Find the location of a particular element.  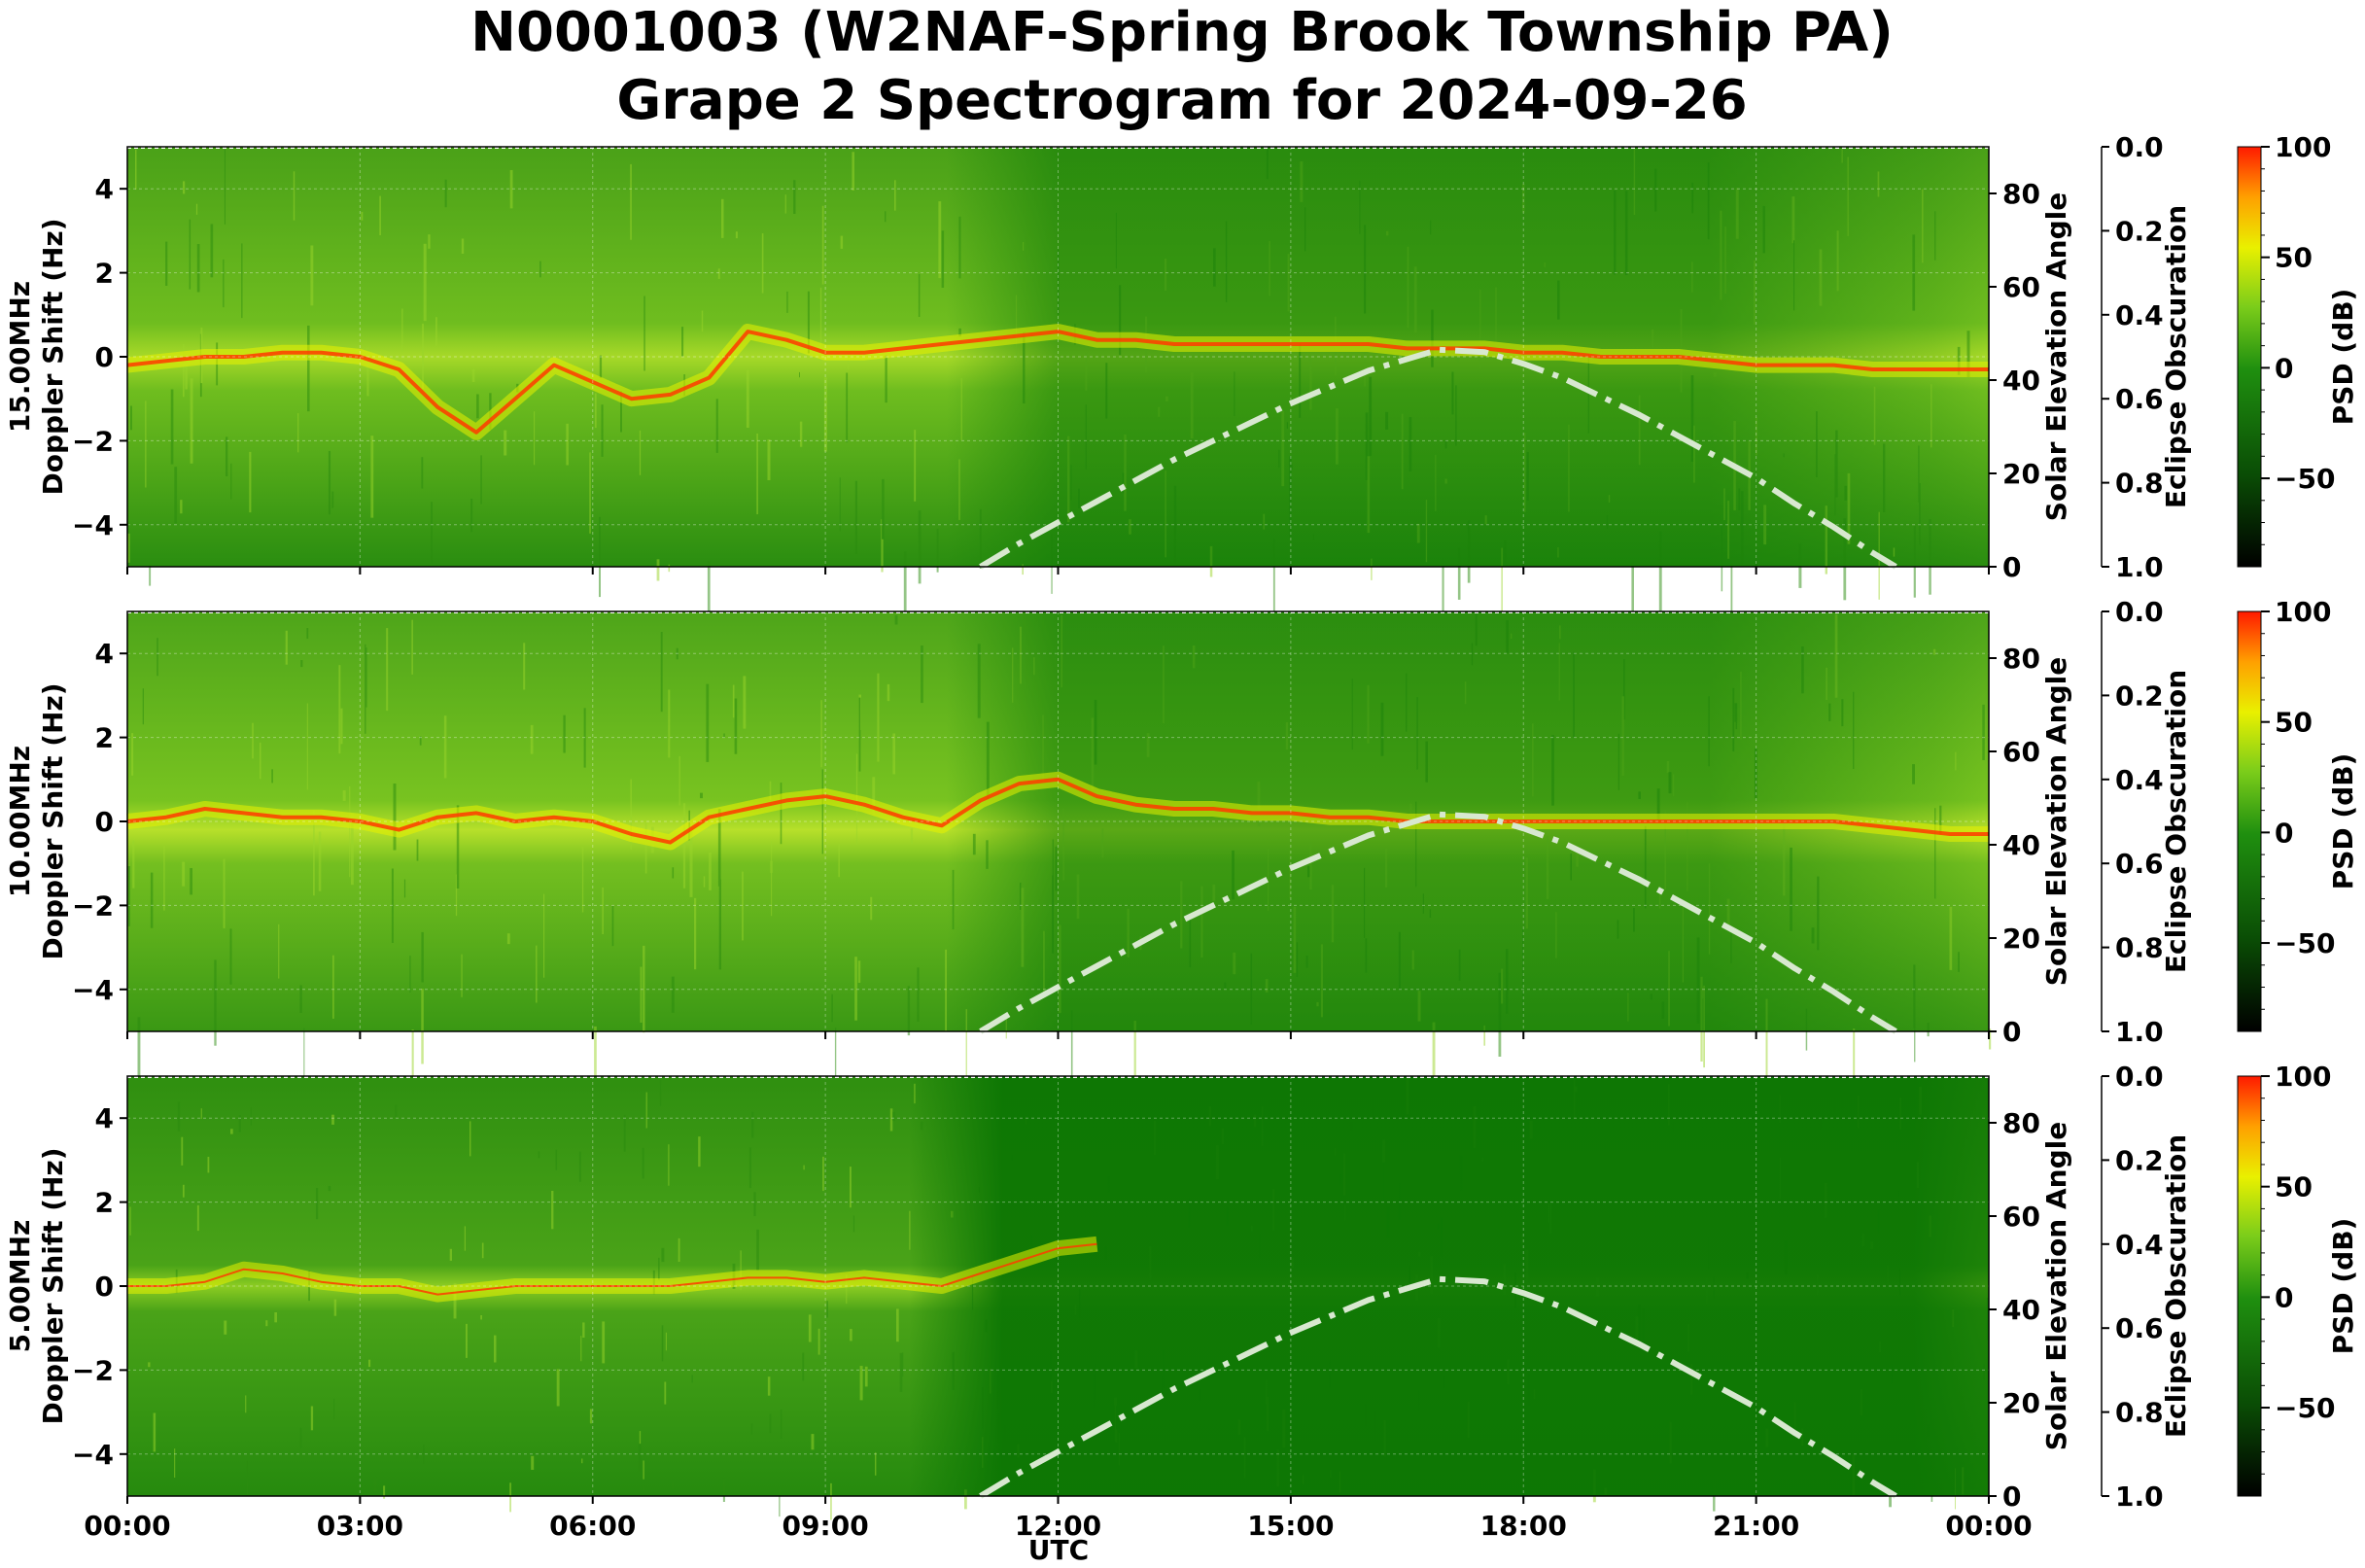

x-tick-label: 06:00 is located at coordinates (592, 1526).